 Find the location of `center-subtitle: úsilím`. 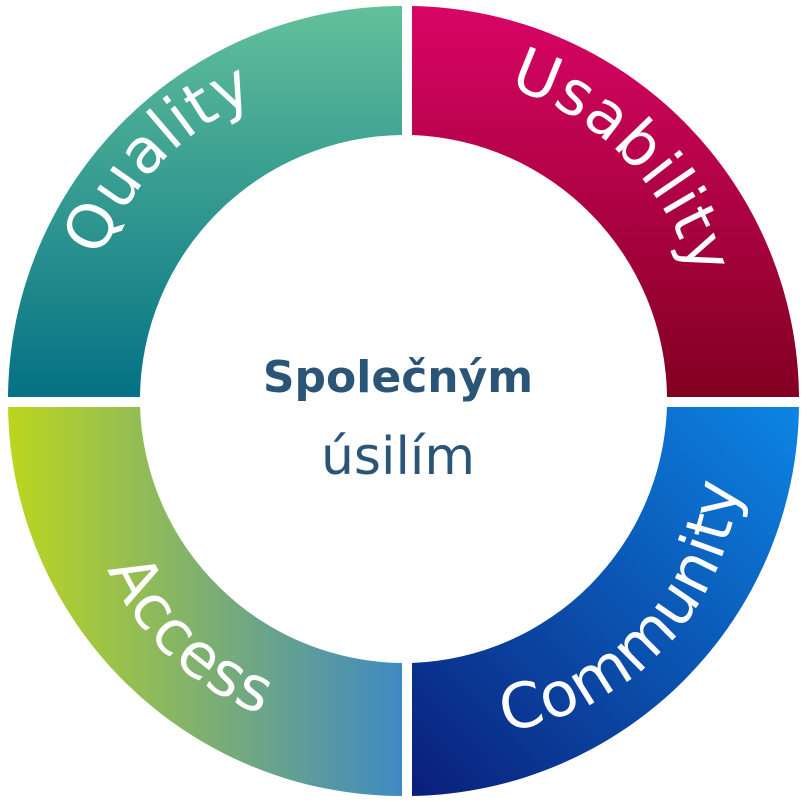

center-subtitle: úsilím is located at coordinates (398, 457).